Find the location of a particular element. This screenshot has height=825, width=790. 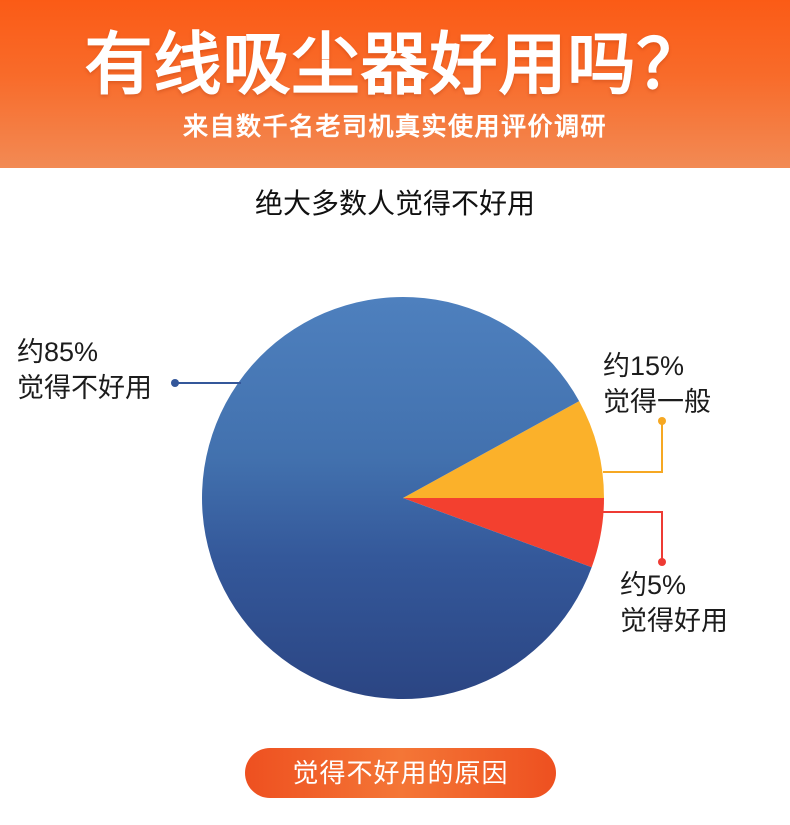

label-bad-percent: 约85% is located at coordinates (58, 352).